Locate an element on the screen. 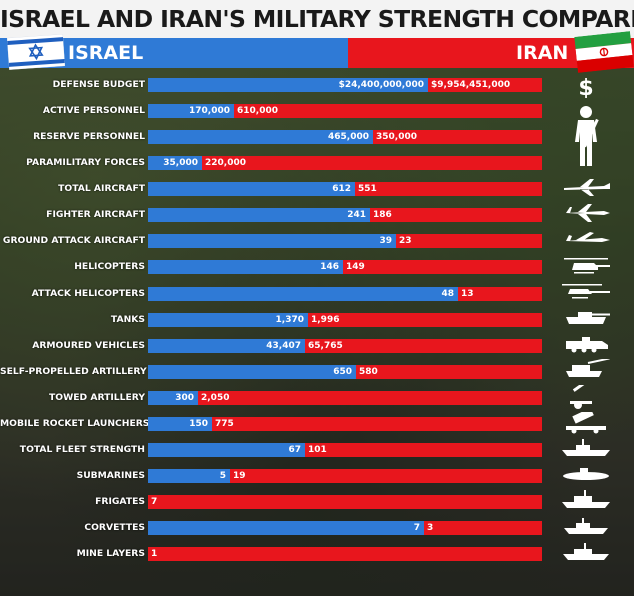 Image resolution: width=634 pixels, height=596 pixels. iran-value-label: 101 is located at coordinates (317, 450).